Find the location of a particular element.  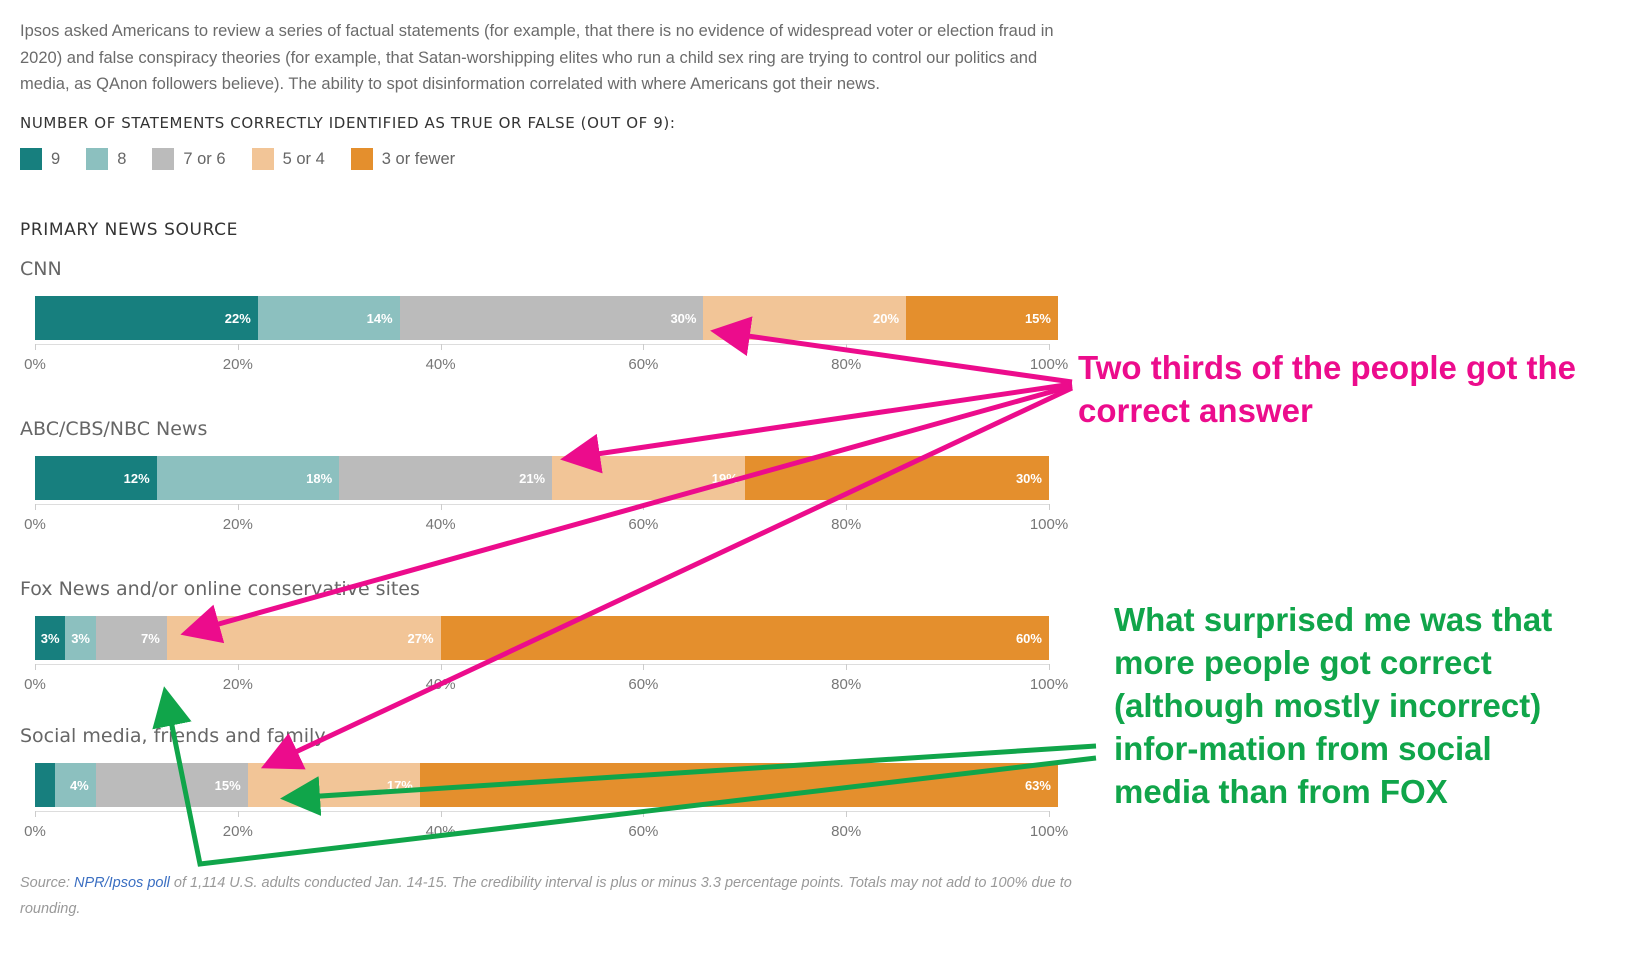

bar-segment: 7% is located at coordinates (131, 638).